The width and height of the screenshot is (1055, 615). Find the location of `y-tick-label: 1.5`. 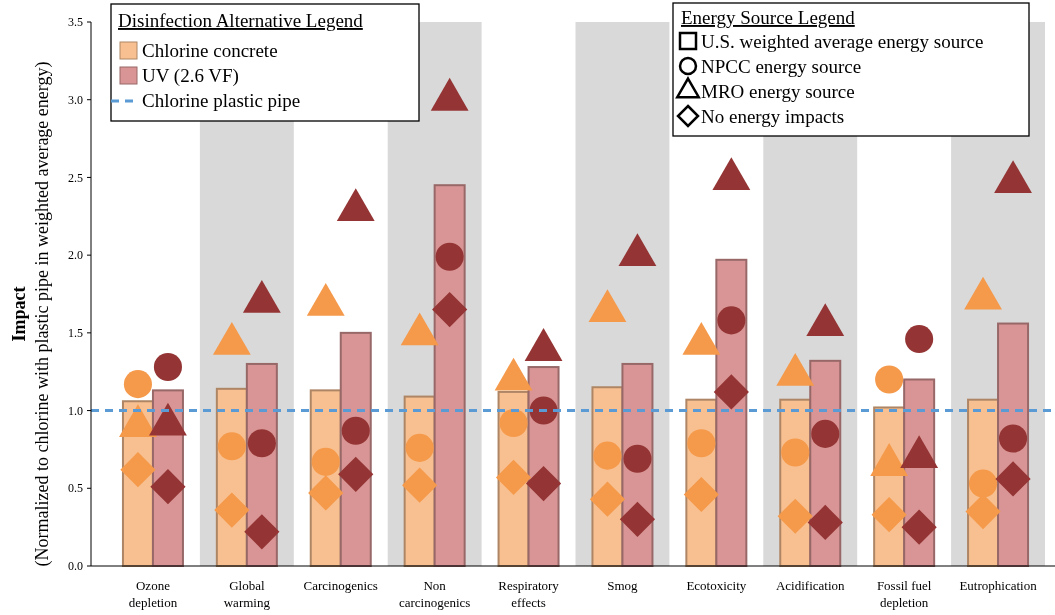

y-tick-label: 1.5 is located at coordinates (75, 333).